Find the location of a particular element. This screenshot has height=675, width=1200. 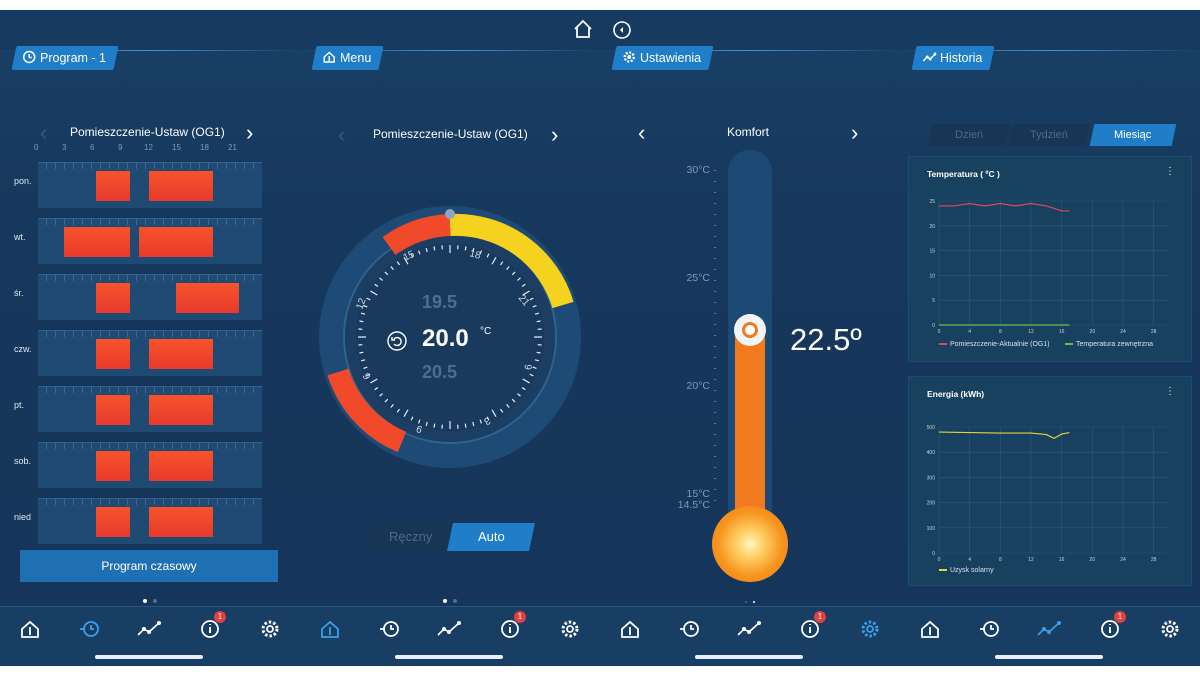

bottom-nav: 1 is located at coordinates (1050, 636).